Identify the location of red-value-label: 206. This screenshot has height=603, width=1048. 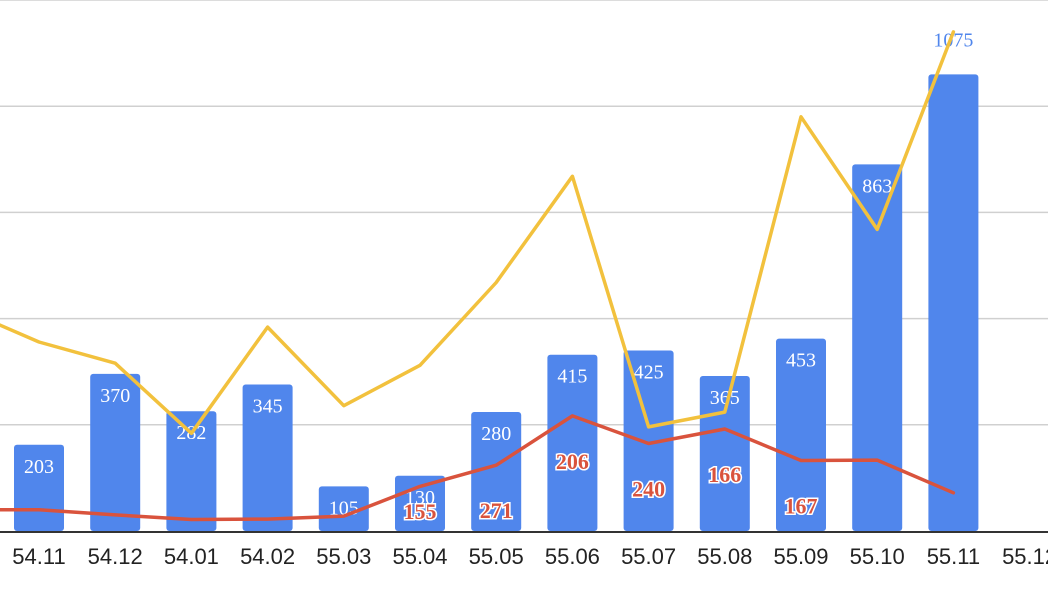
(572, 461).